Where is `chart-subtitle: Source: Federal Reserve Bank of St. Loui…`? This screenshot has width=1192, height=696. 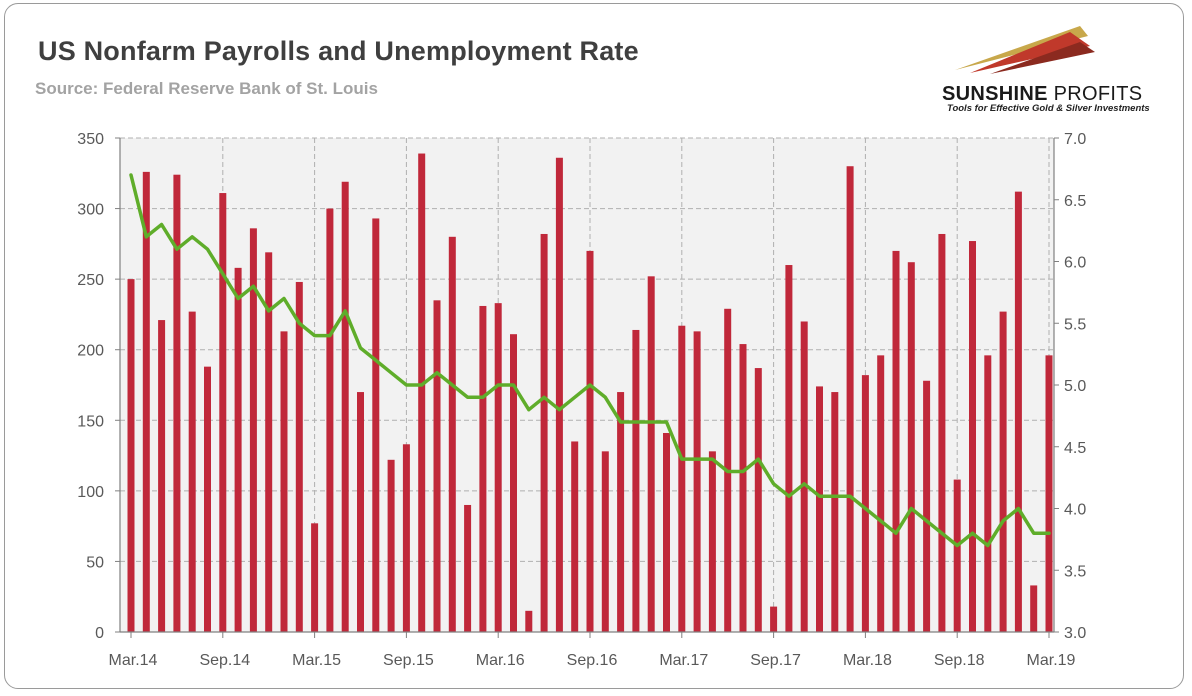
chart-subtitle: Source: Federal Reserve Bank of St. Loui… is located at coordinates (206, 88).